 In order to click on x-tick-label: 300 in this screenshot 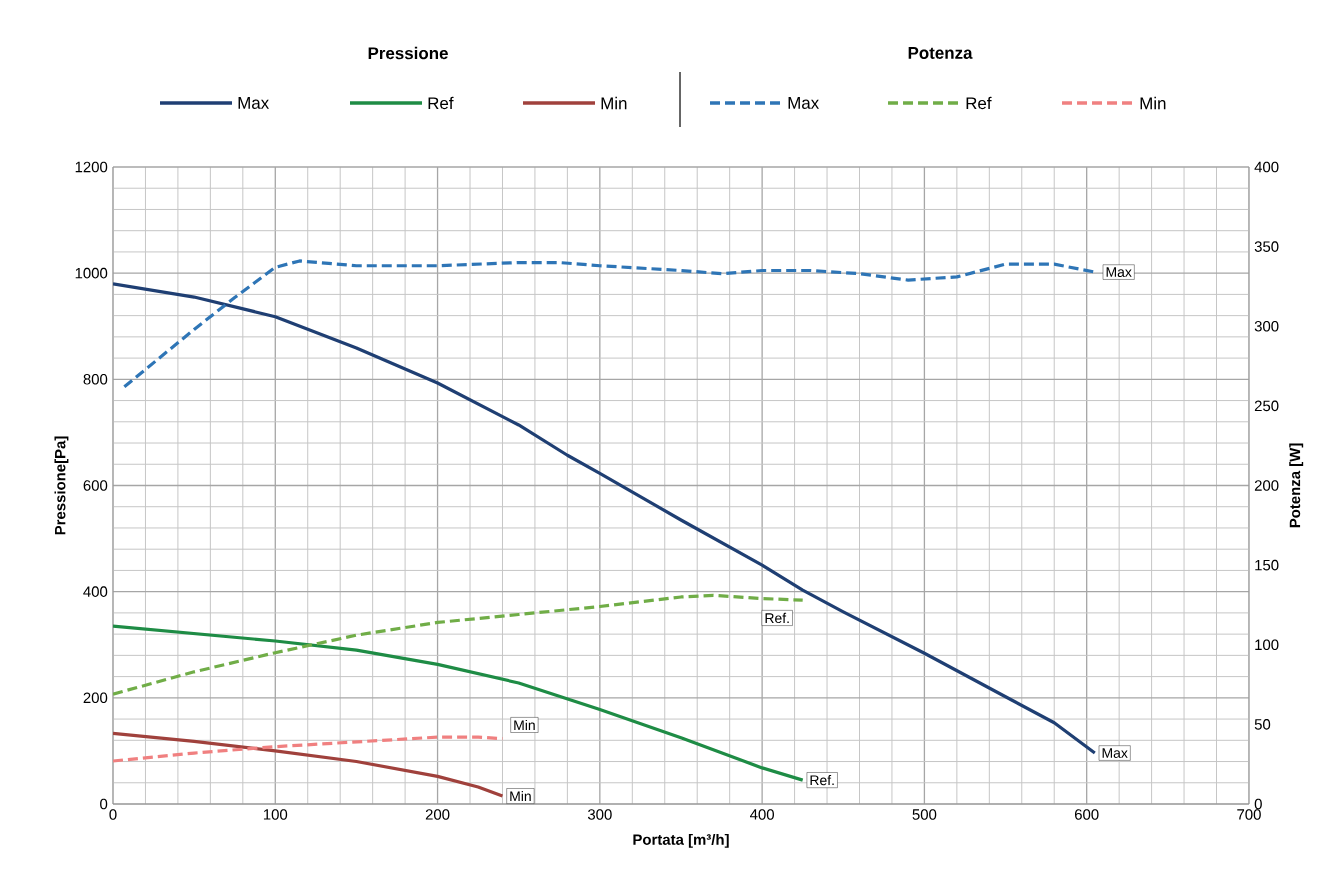, I will do `click(599, 814)`.